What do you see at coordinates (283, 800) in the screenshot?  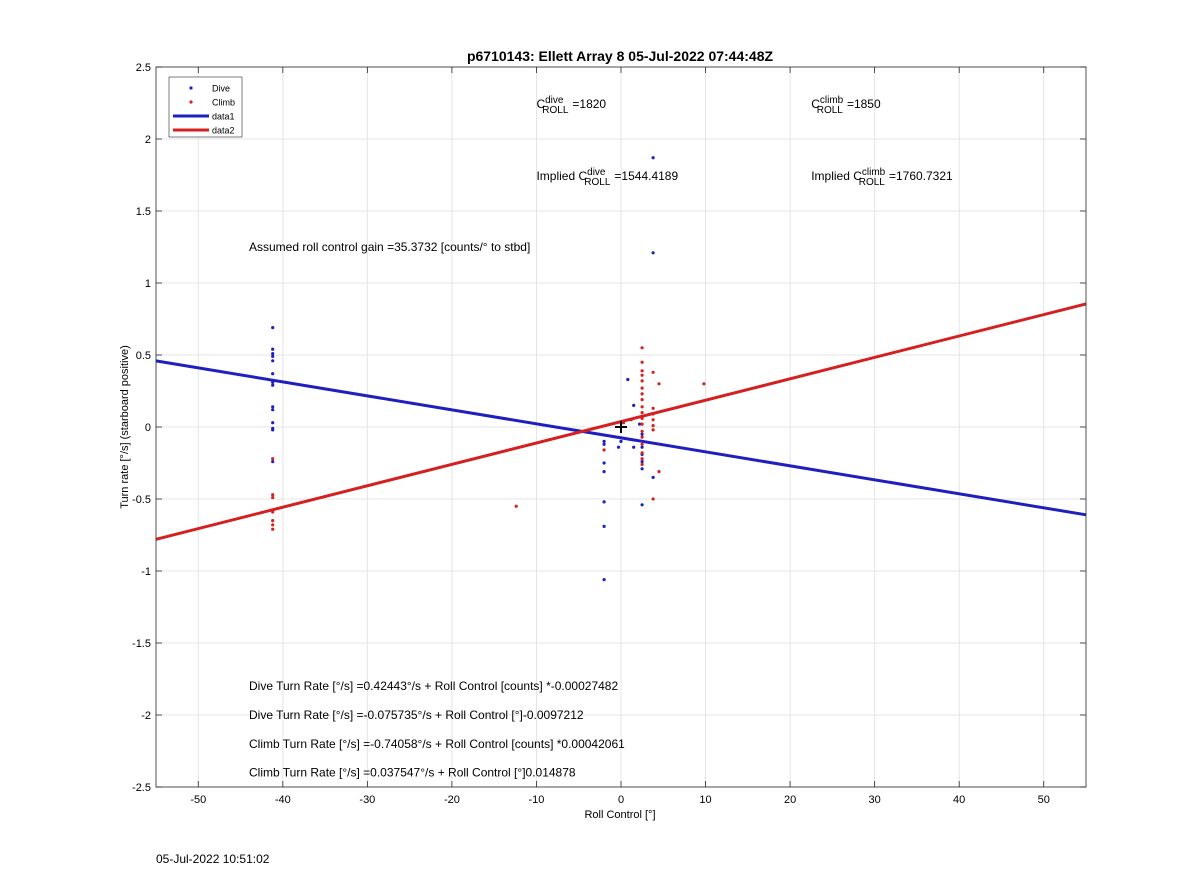 I see `x-tick-label: -40` at bounding box center [283, 800].